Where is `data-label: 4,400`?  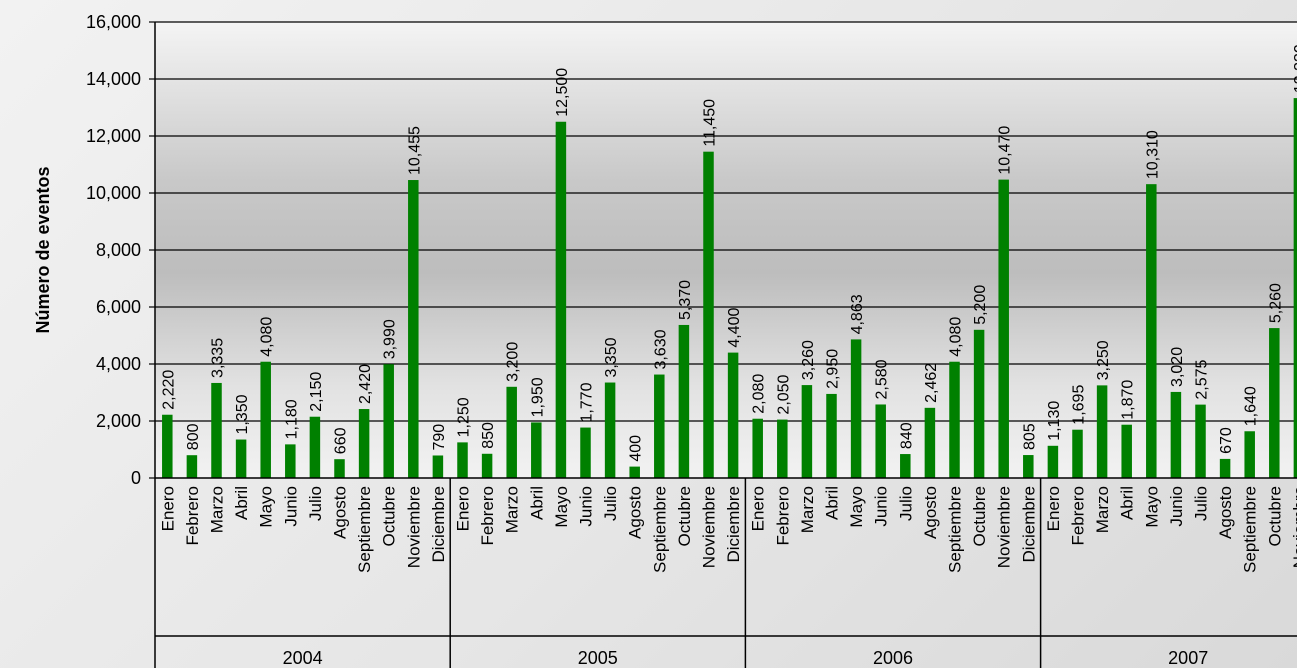 data-label: 4,400 is located at coordinates (734, 327).